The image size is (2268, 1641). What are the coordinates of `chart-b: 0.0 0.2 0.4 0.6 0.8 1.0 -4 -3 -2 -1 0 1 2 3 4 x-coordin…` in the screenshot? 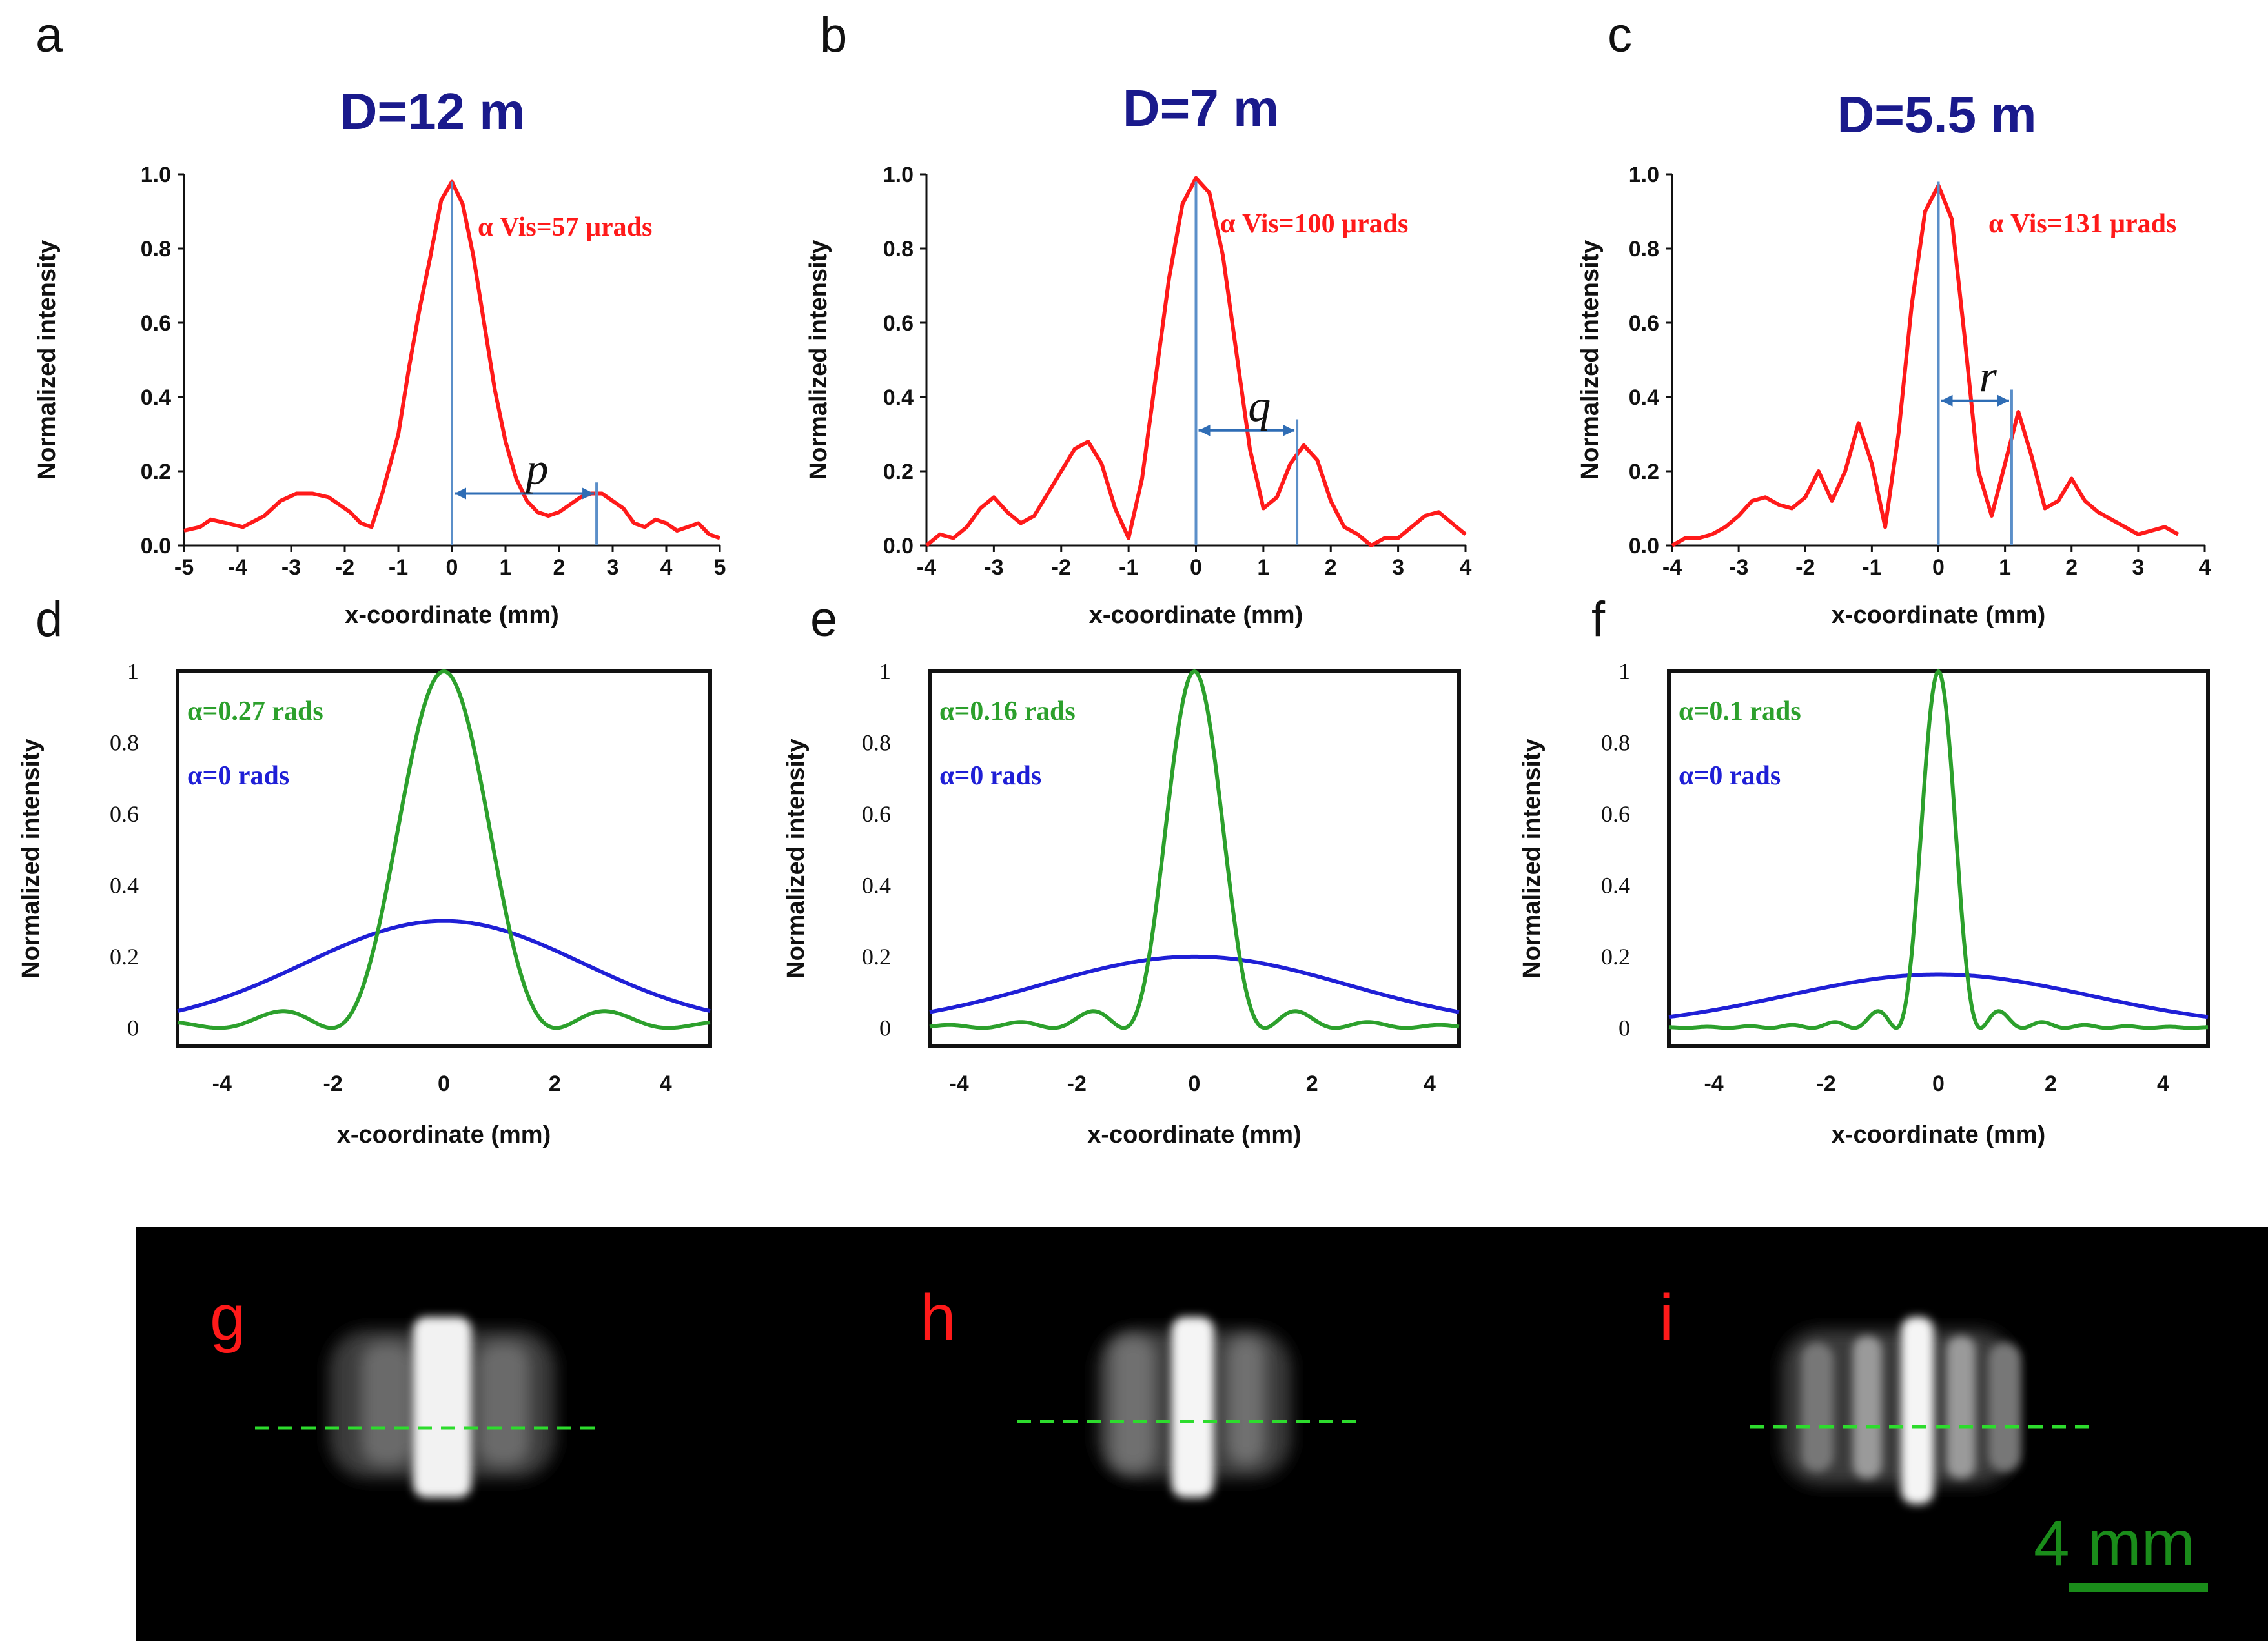 It's located at (1138, 396).